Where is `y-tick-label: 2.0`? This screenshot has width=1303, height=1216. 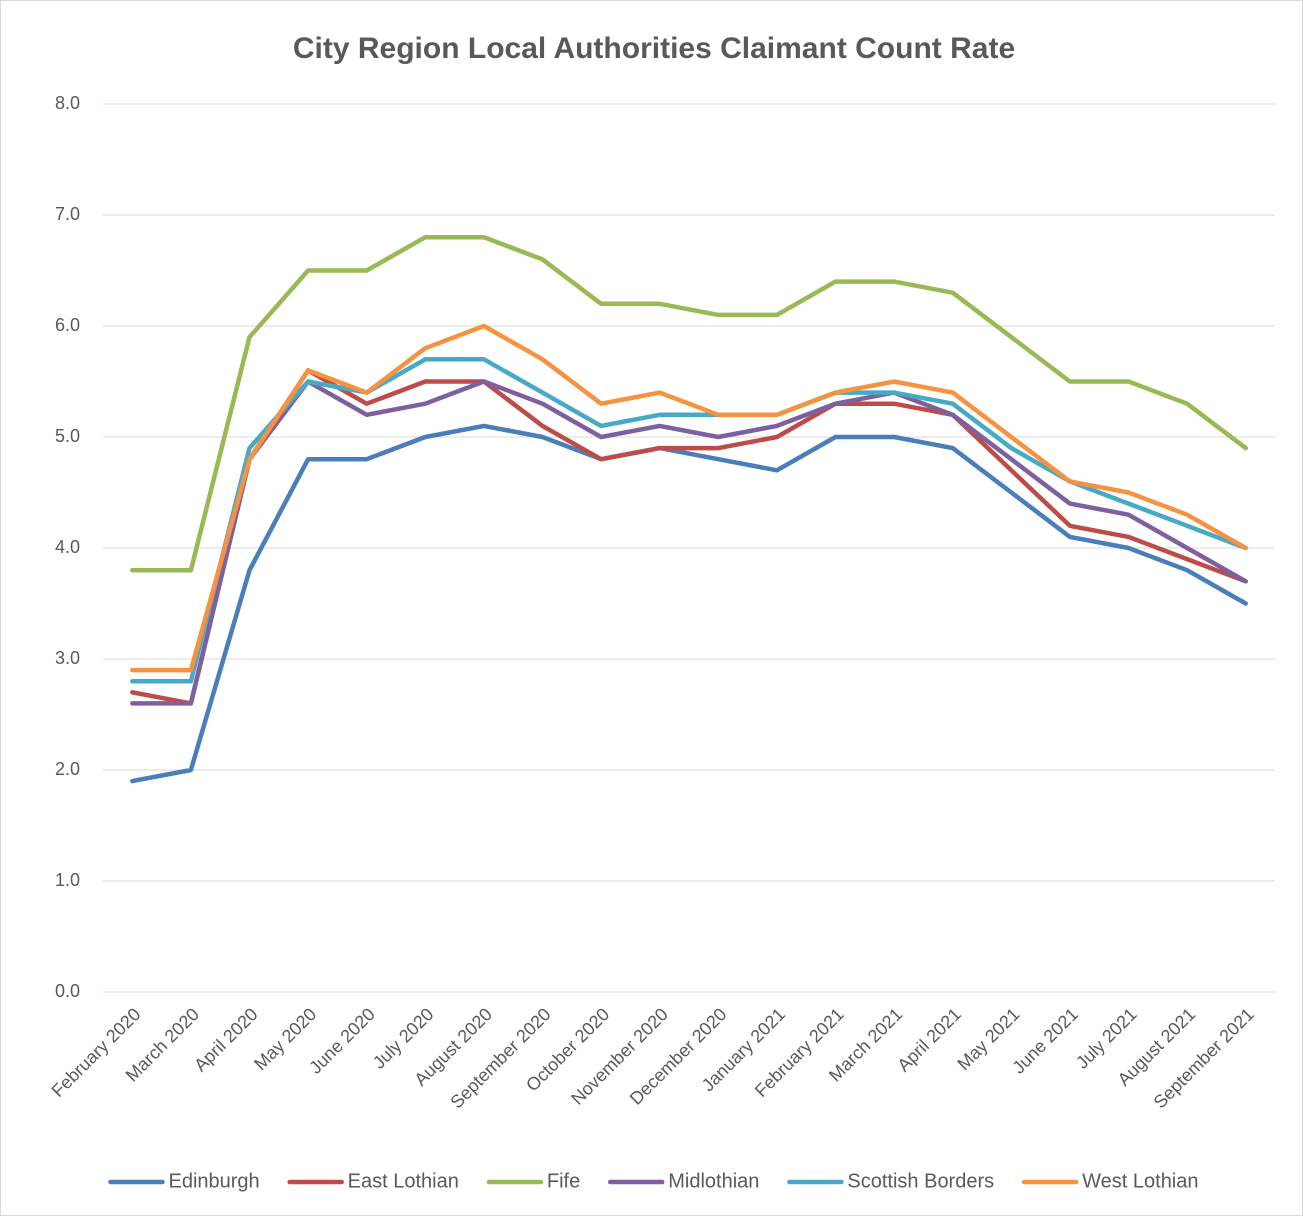
y-tick-label: 2.0 is located at coordinates (67, 769).